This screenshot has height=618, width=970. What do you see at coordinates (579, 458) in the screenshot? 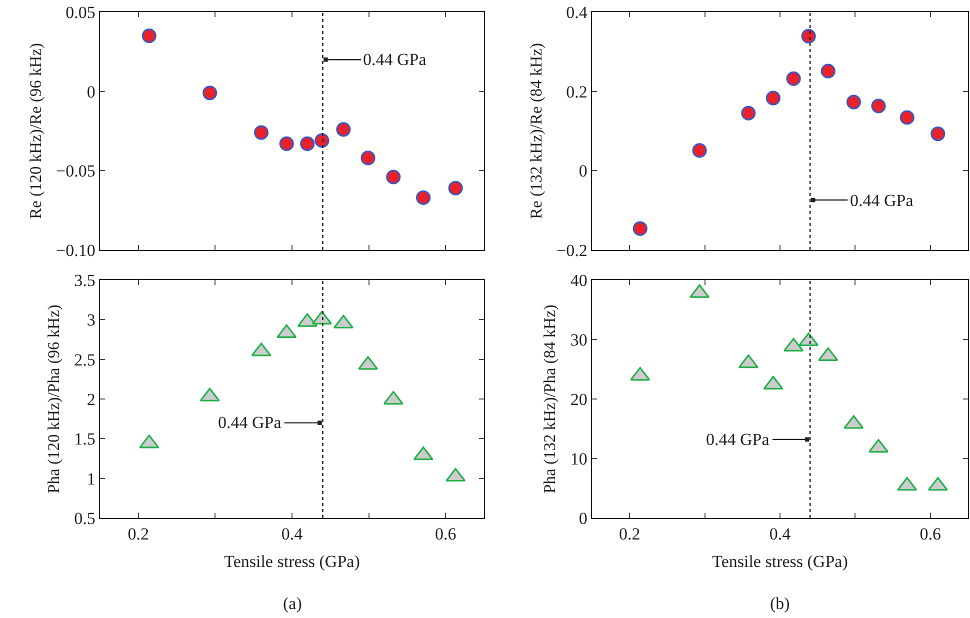
I see `y-tick-label: 10` at bounding box center [579, 458].